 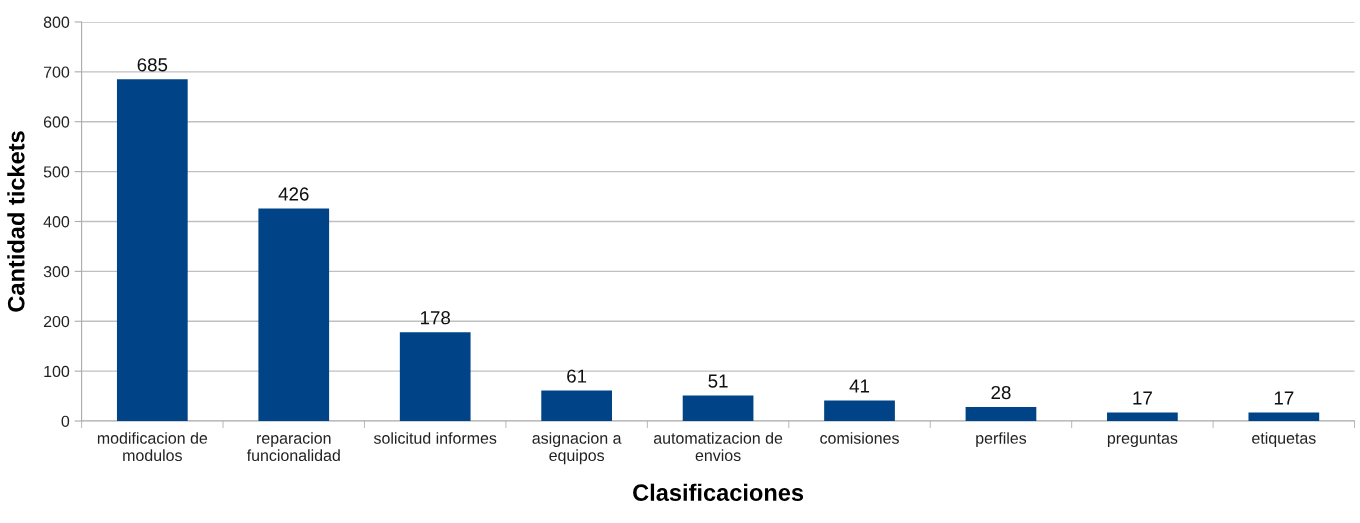 I want to click on data-label: 178, so click(x=435, y=318).